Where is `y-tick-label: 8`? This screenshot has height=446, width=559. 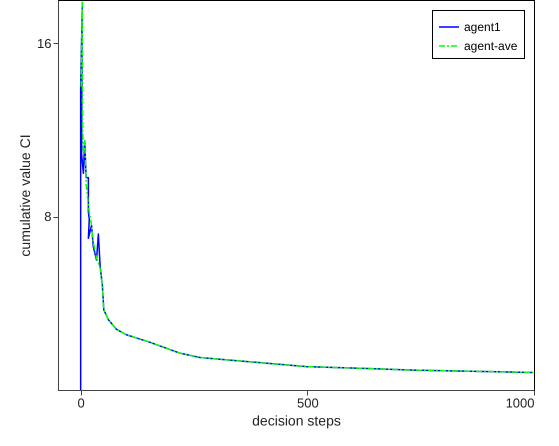 y-tick-label: 8 is located at coordinates (48, 216).